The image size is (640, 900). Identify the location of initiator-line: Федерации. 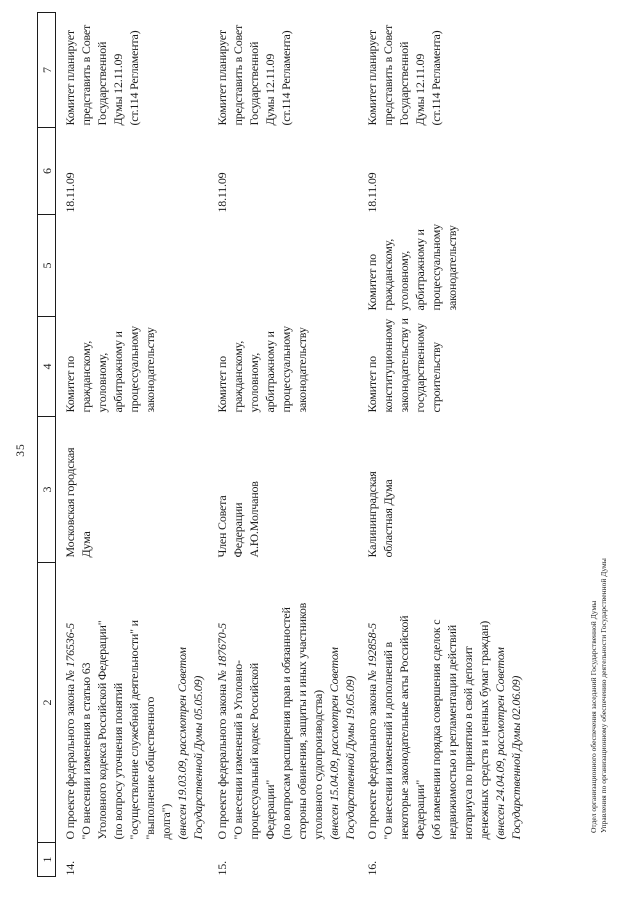
(237, 530).